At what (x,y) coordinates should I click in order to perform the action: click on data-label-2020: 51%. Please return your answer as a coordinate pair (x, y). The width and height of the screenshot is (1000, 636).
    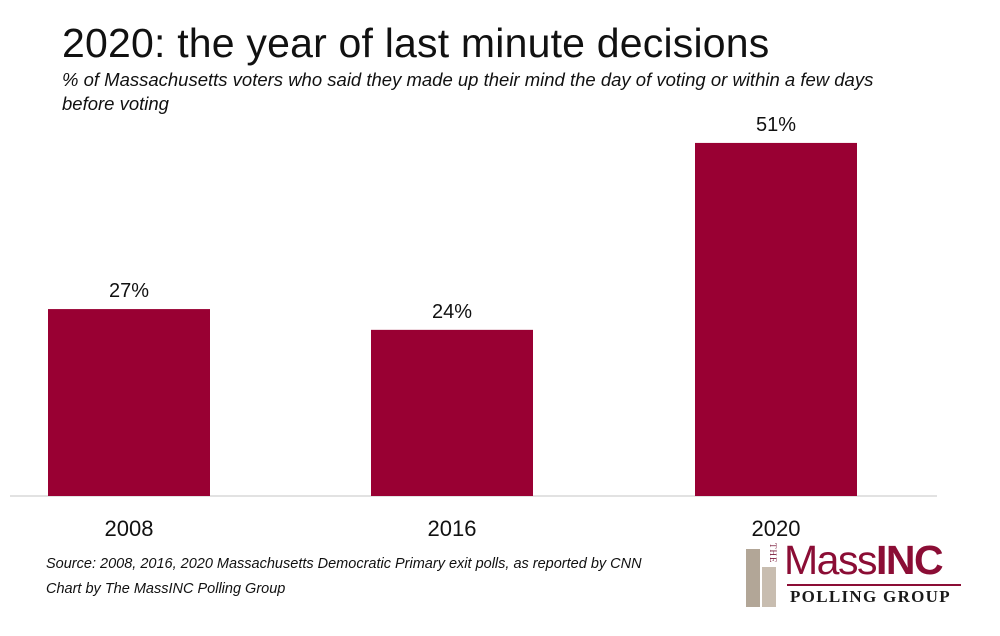
    Looking at the image, I should click on (776, 125).